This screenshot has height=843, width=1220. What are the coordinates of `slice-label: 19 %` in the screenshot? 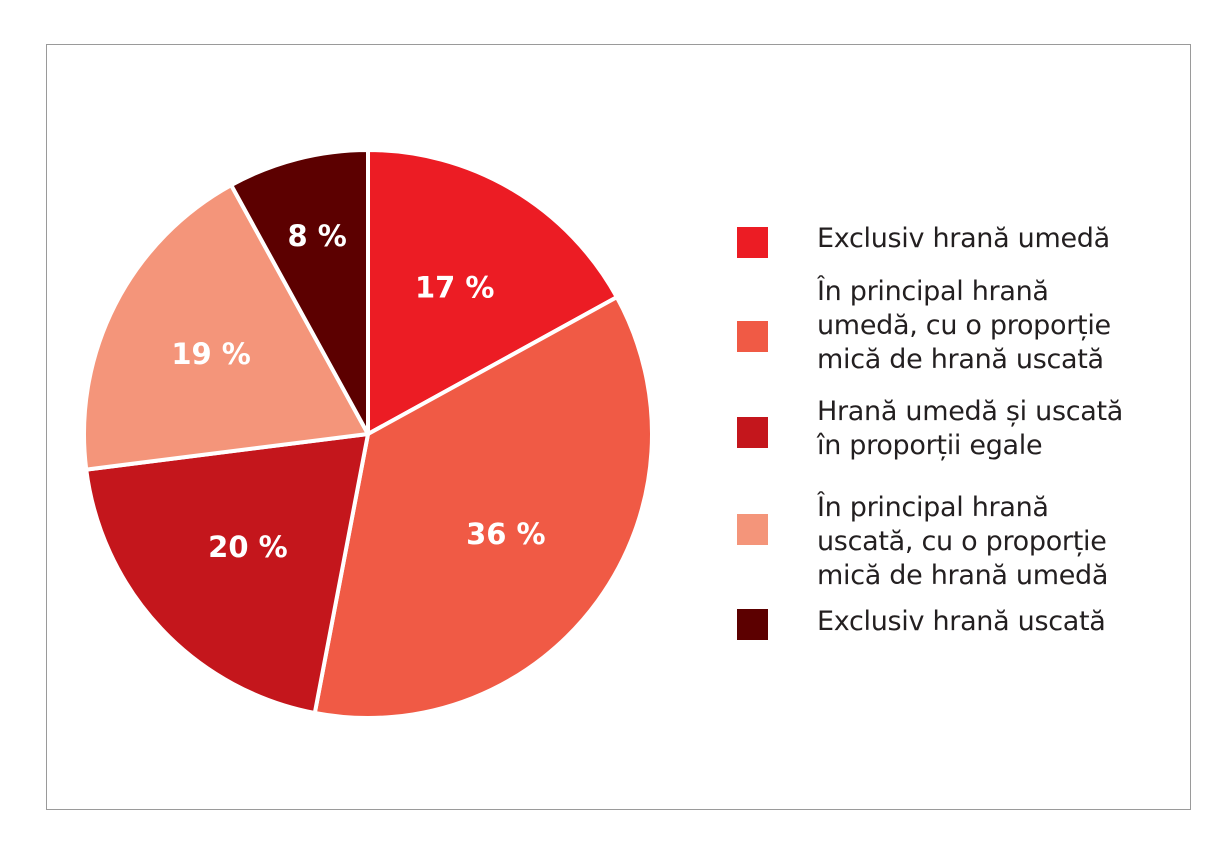 It's located at (211, 354).